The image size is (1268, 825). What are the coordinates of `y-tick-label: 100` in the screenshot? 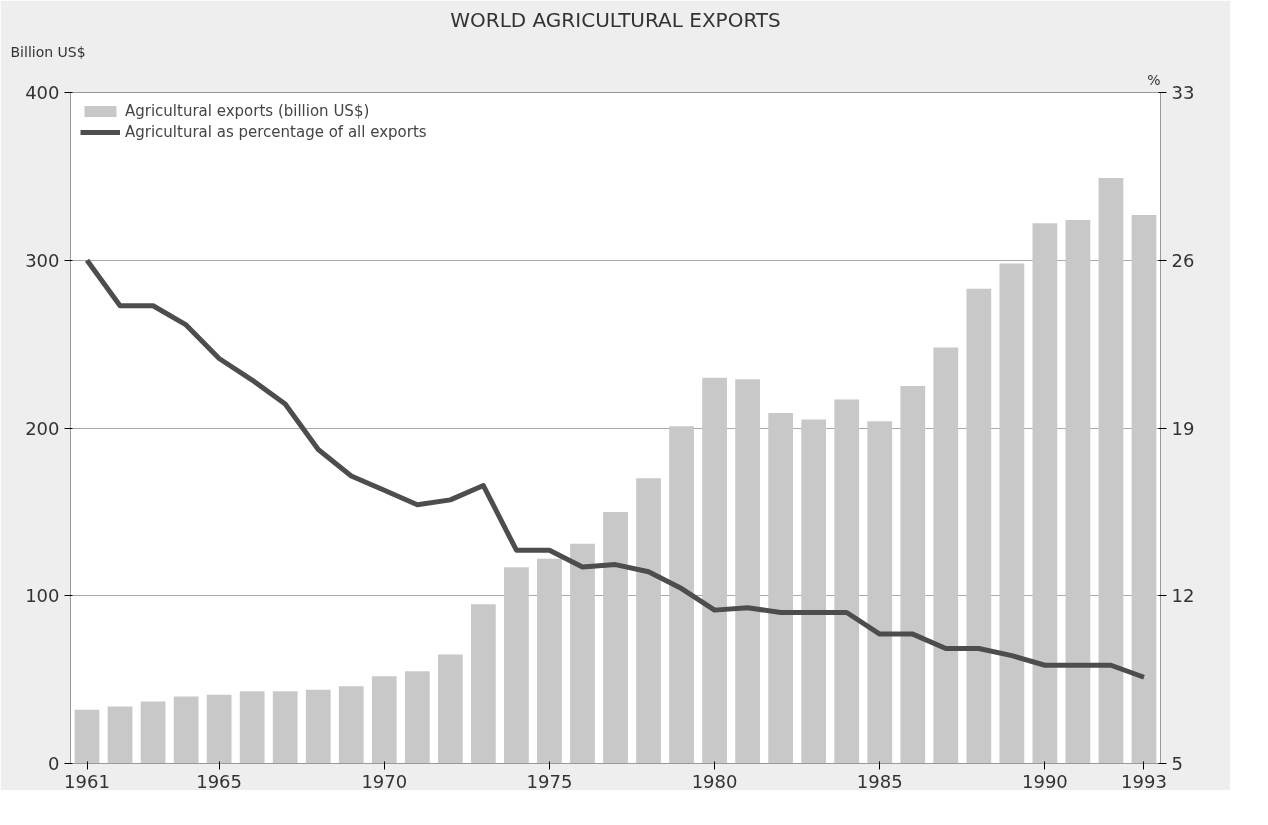 It's located at (42, 596).